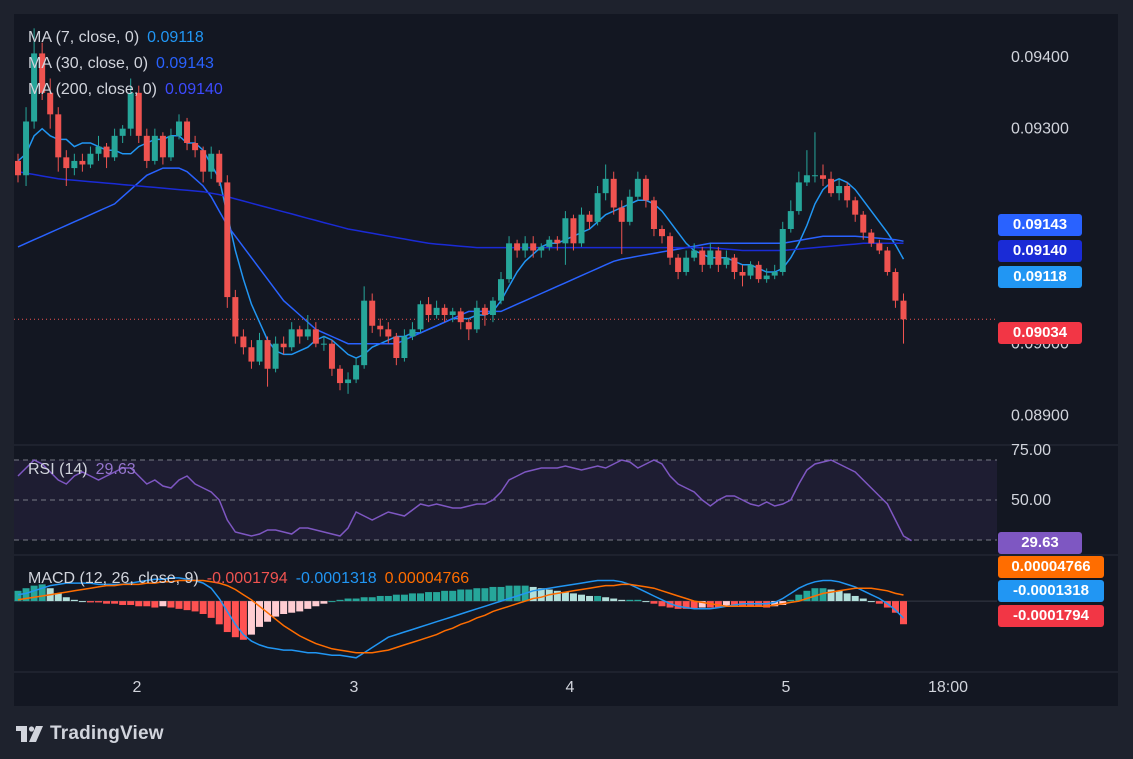 The height and width of the screenshot is (759, 1133). Describe the element at coordinates (1040, 129) in the screenshot. I see `price-tick-label: 0.09300` at that location.